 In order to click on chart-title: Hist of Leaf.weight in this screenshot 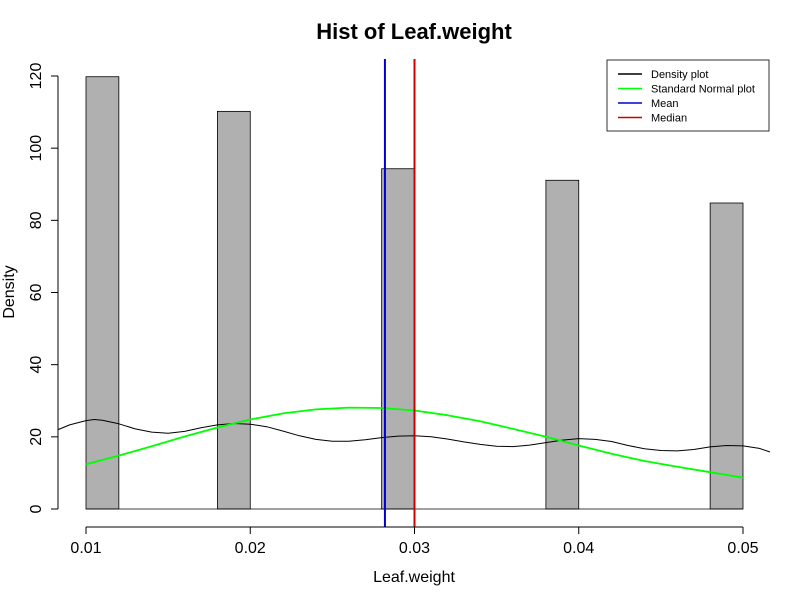, I will do `click(414, 31)`.